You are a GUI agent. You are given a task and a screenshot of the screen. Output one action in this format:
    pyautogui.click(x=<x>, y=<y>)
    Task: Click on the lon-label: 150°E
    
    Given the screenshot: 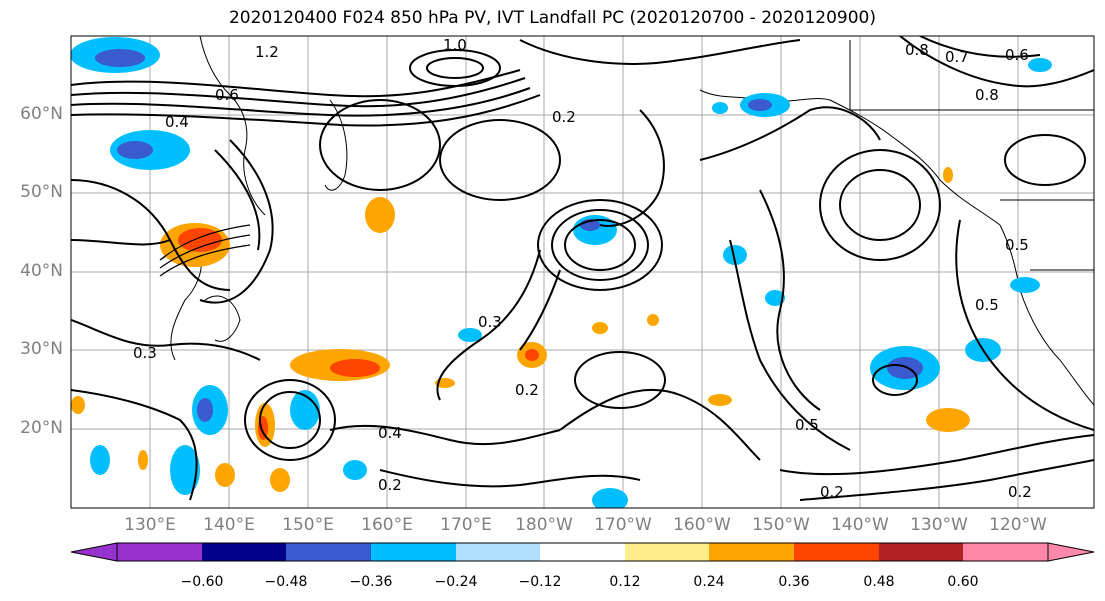 What is the action you would take?
    pyautogui.click(x=308, y=525)
    